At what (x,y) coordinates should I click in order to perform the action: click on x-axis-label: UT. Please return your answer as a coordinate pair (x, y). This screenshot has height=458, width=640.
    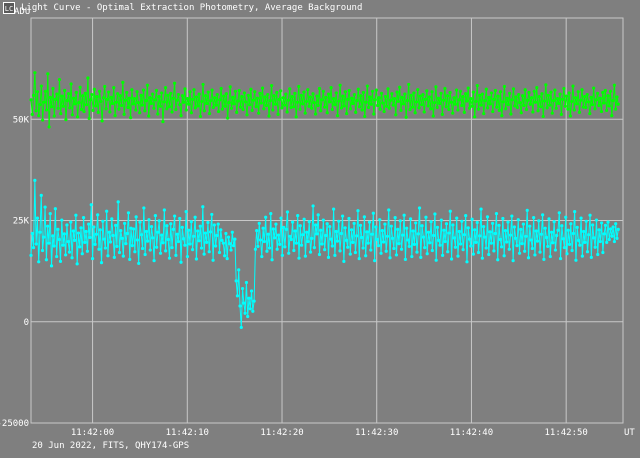
    Looking at the image, I should click on (629, 433).